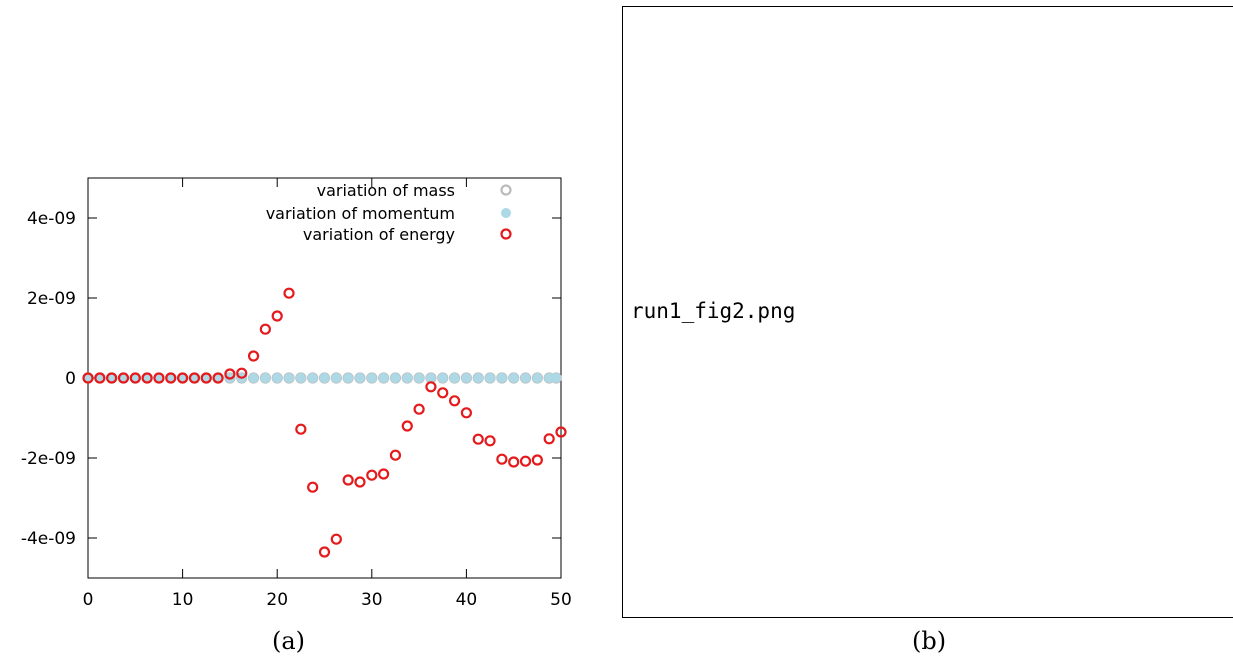 The height and width of the screenshot is (664, 1233). I want to click on legend-label: variation of energy, so click(379, 234).